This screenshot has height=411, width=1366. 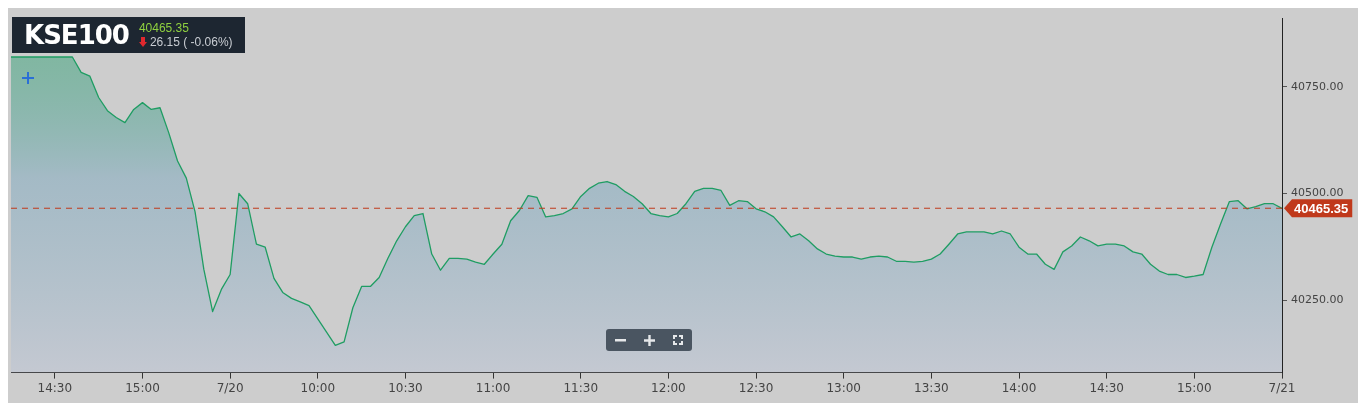 What do you see at coordinates (931, 387) in the screenshot?
I see `x-tick-label: 13:30` at bounding box center [931, 387].